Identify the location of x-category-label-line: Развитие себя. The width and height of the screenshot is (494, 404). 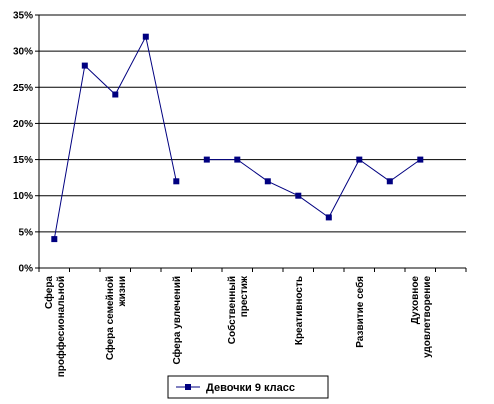
(360, 312).